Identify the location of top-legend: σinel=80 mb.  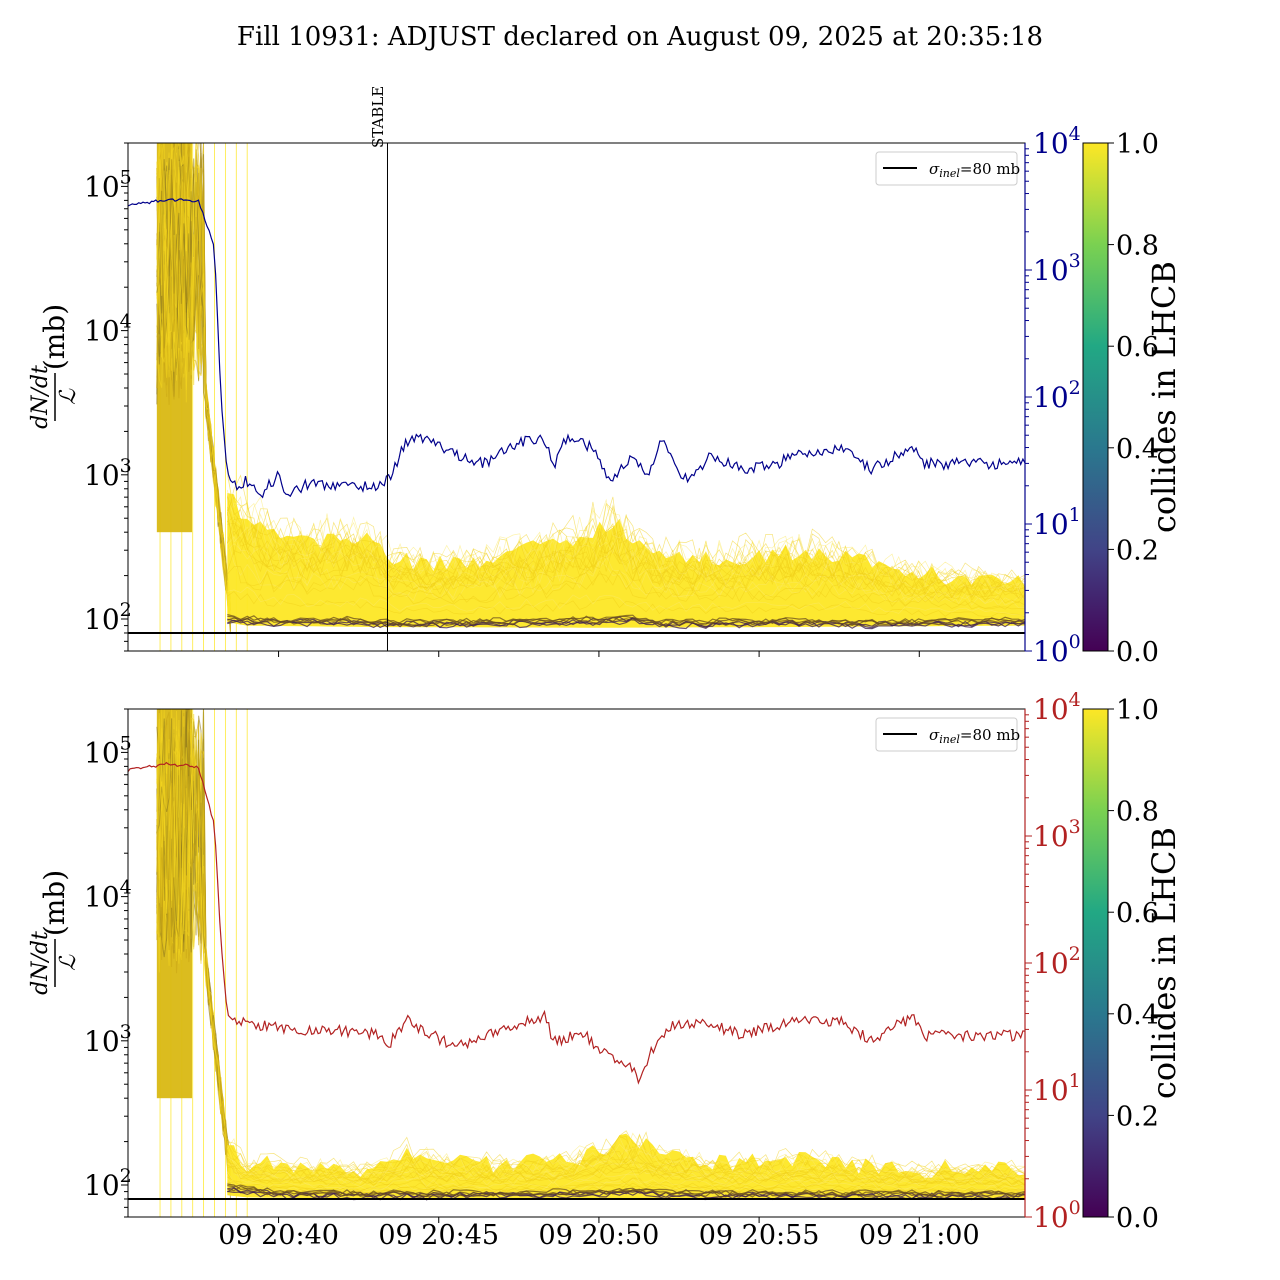
(947, 168).